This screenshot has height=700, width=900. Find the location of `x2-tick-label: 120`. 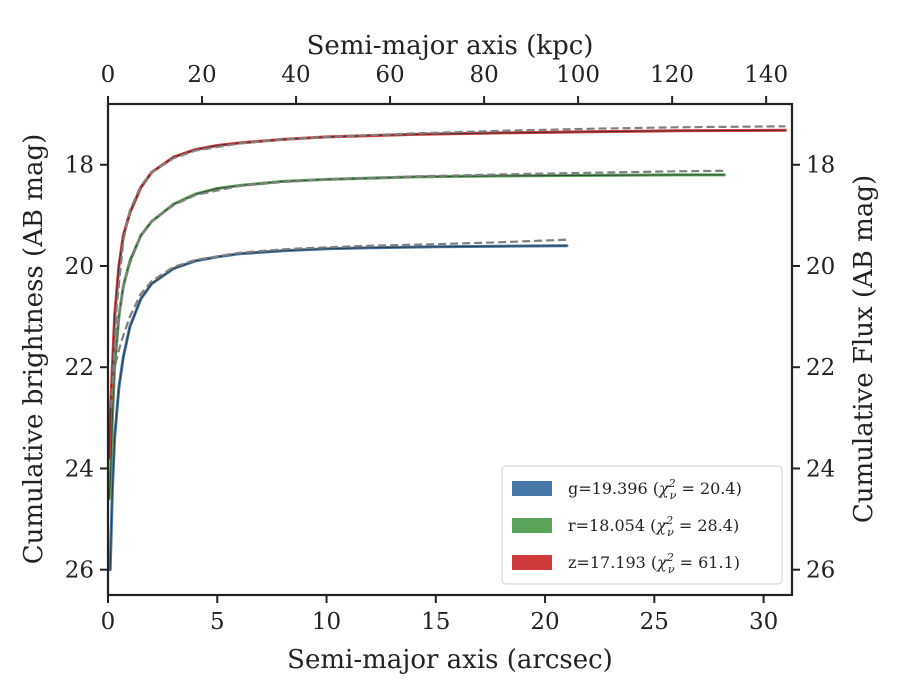

x2-tick-label: 120 is located at coordinates (672, 75).